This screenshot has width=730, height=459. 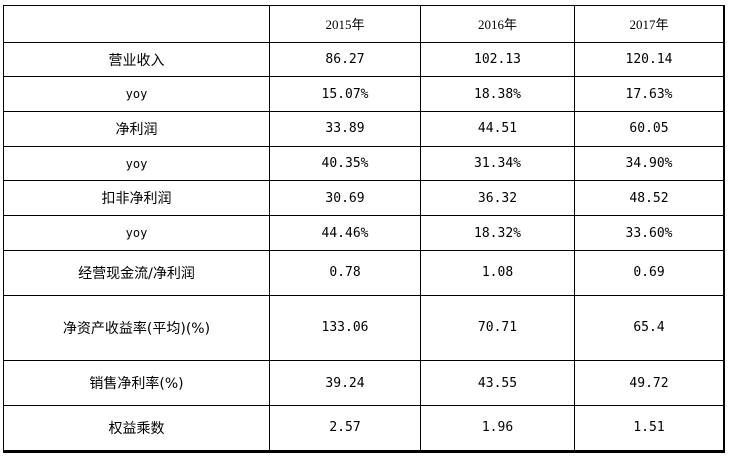 I want to click on table-row: yoy 15.07% 18.38% 17.63%, so click(x=363, y=94).